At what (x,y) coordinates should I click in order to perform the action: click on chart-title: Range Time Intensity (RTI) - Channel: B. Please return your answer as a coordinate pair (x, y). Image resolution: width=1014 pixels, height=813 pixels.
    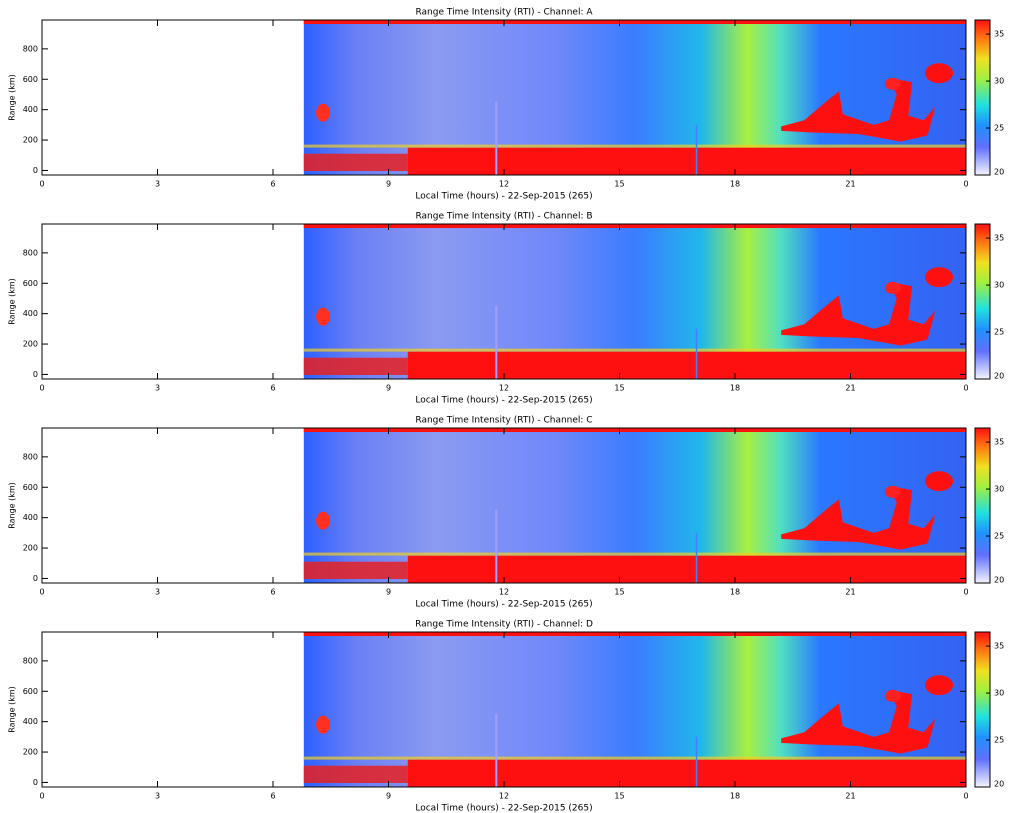
    Looking at the image, I should click on (503, 217).